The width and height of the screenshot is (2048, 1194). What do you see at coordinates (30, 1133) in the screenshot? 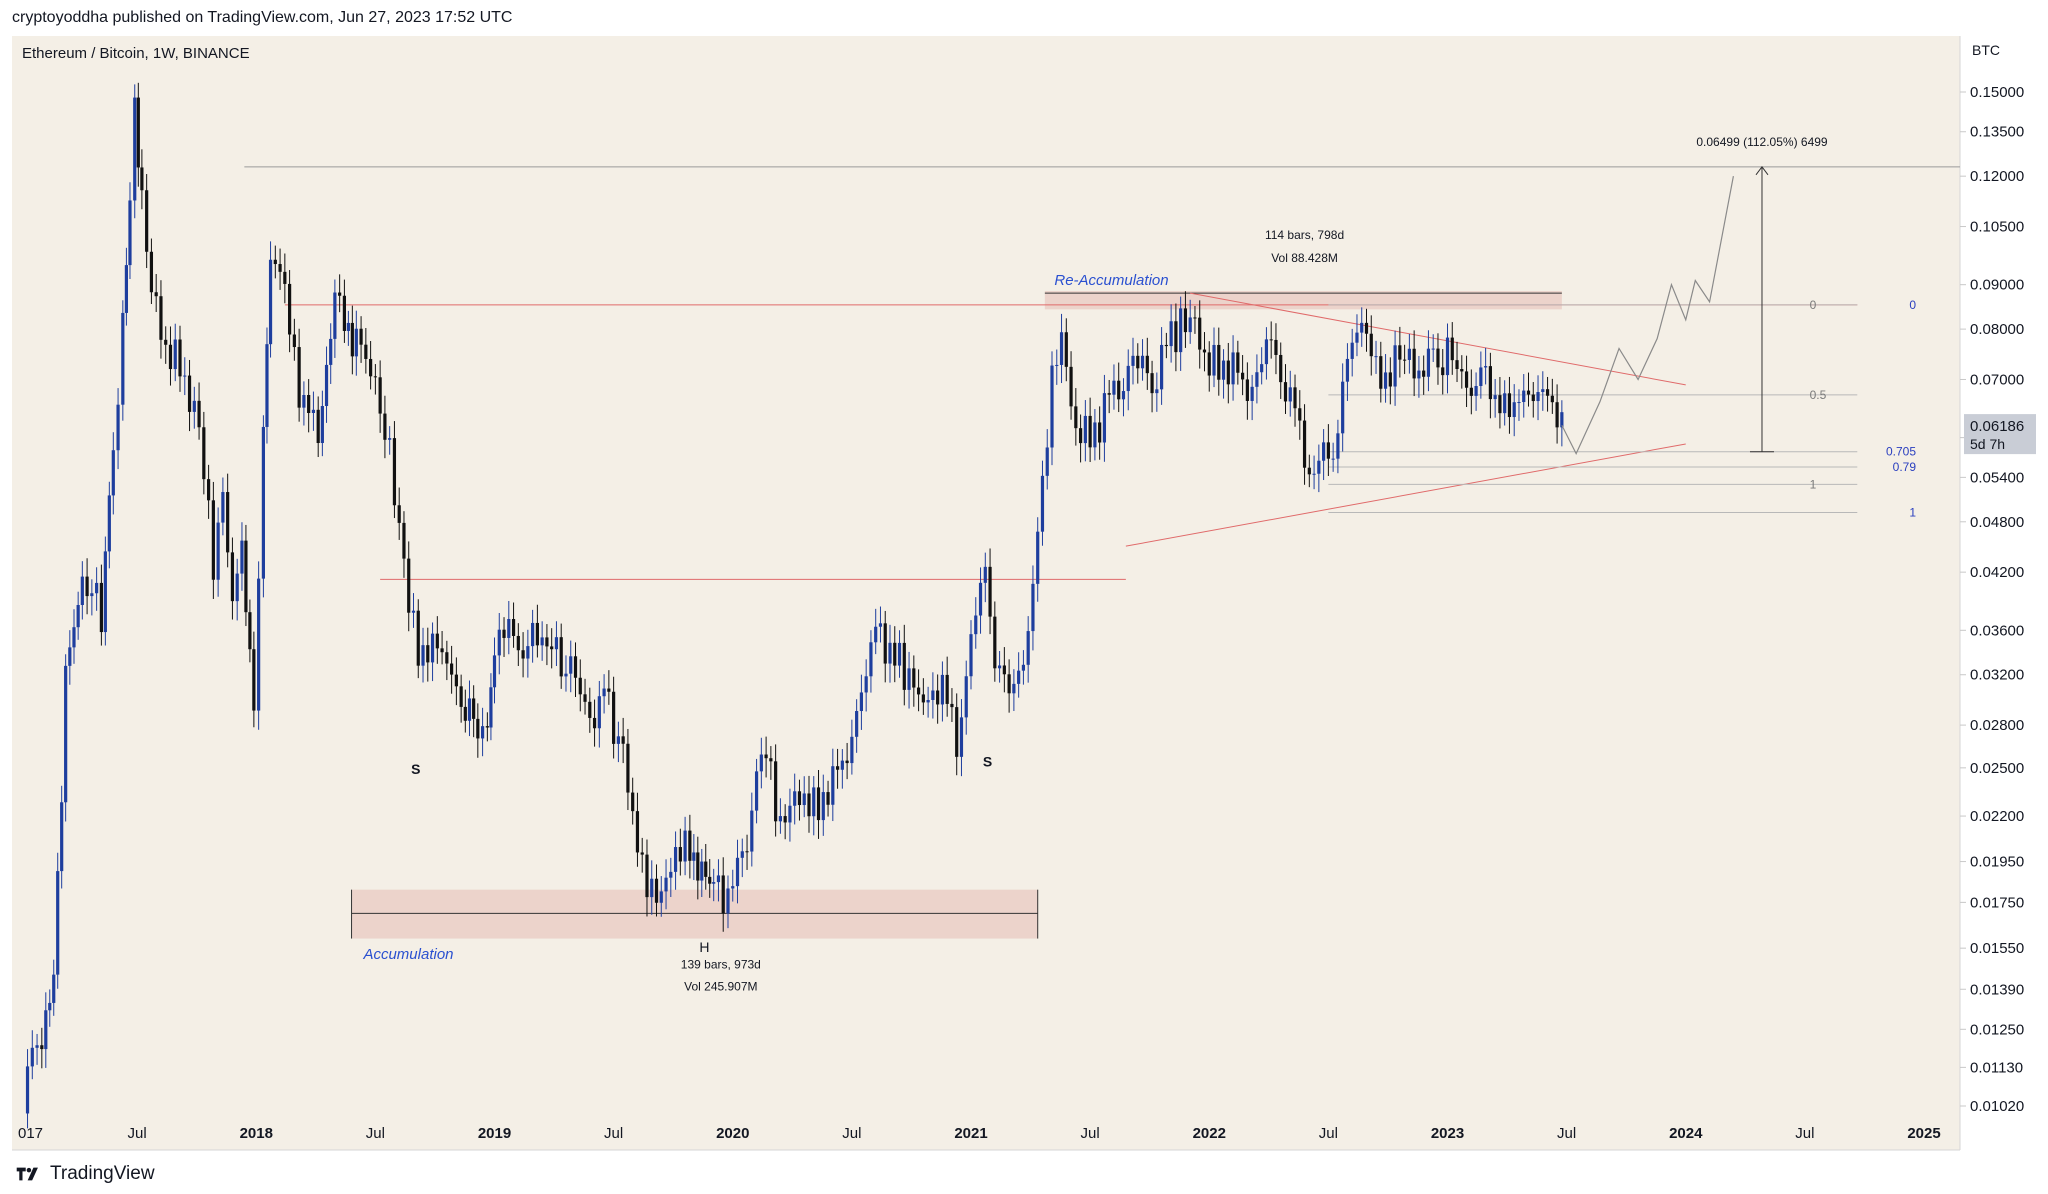
I see `x-tick-label: 017` at bounding box center [30, 1133].